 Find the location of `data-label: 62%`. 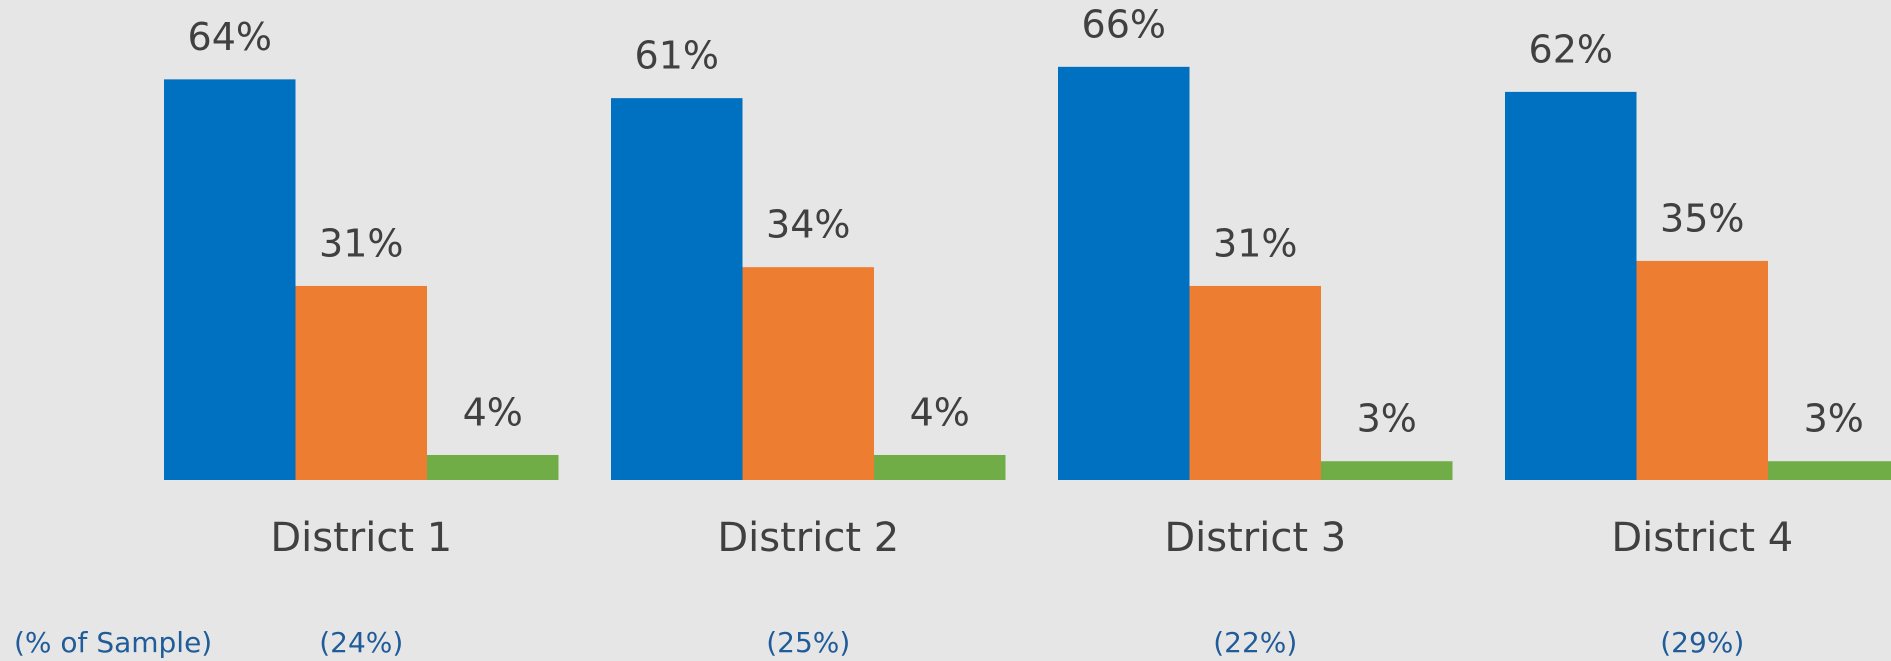

data-label: 62% is located at coordinates (1571, 49).